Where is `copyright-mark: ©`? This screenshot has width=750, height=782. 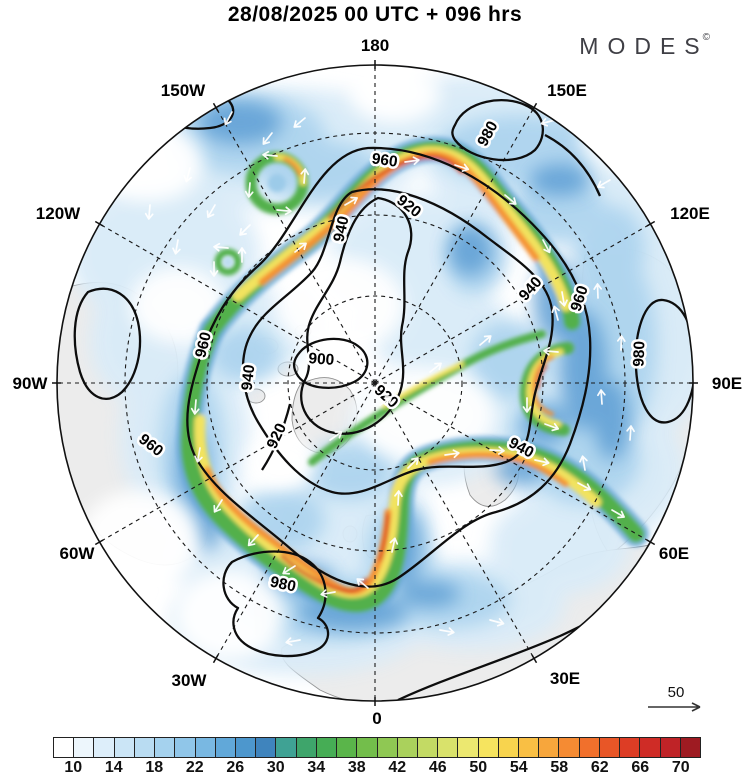 copyright-mark: © is located at coordinates (706, 37).